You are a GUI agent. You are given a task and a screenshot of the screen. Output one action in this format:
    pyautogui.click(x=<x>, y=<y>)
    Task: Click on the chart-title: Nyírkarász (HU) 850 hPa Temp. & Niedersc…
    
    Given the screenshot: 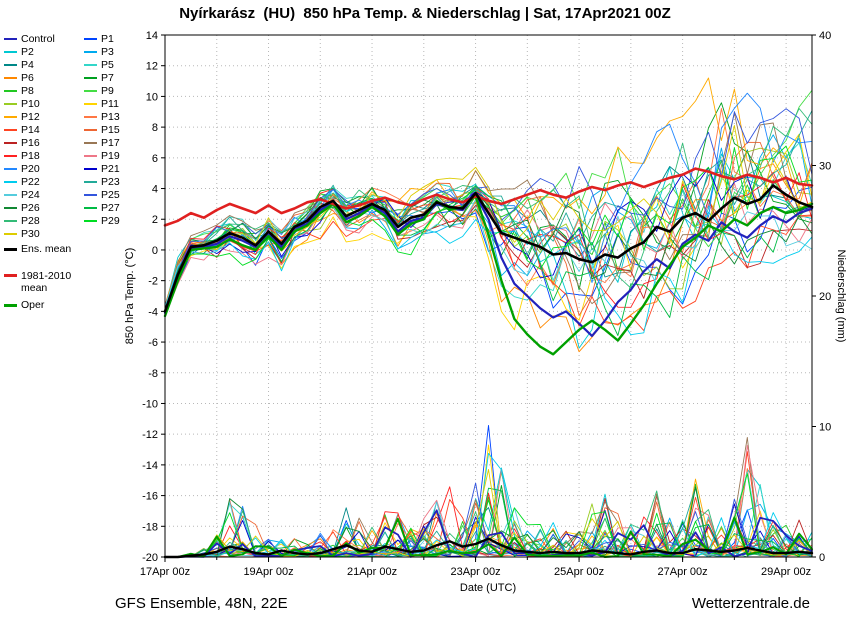 What is the action you would take?
    pyautogui.click(x=425, y=13)
    